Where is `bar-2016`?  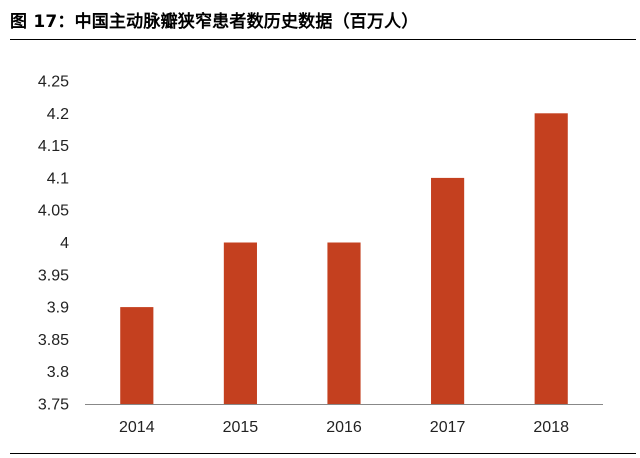 bar-2016 is located at coordinates (344, 323).